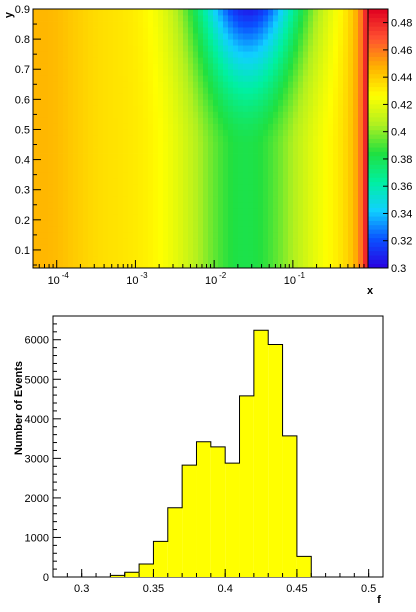 Image resolution: width=416 pixels, height=612 pixels. Describe the element at coordinates (37, 499) in the screenshot. I see `histogram-y-tick-label: 2000` at that location.